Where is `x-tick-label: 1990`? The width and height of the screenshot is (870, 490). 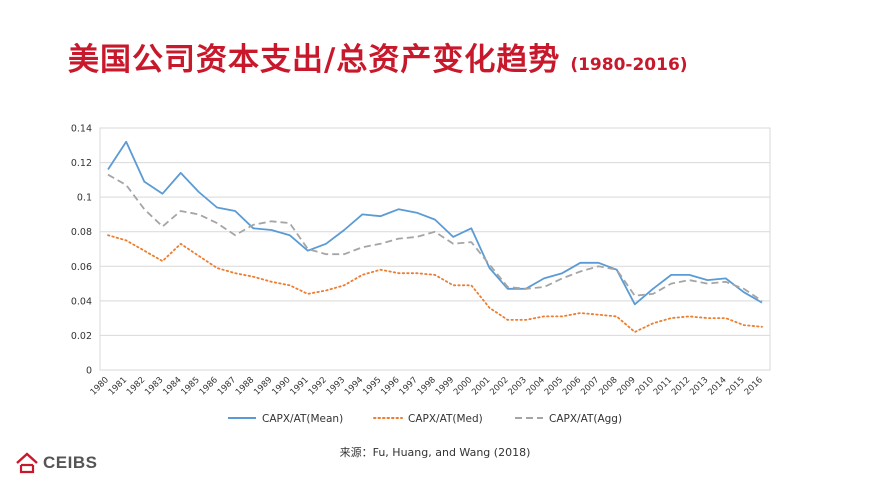 x-tick-label: 1990 is located at coordinates (281, 386).